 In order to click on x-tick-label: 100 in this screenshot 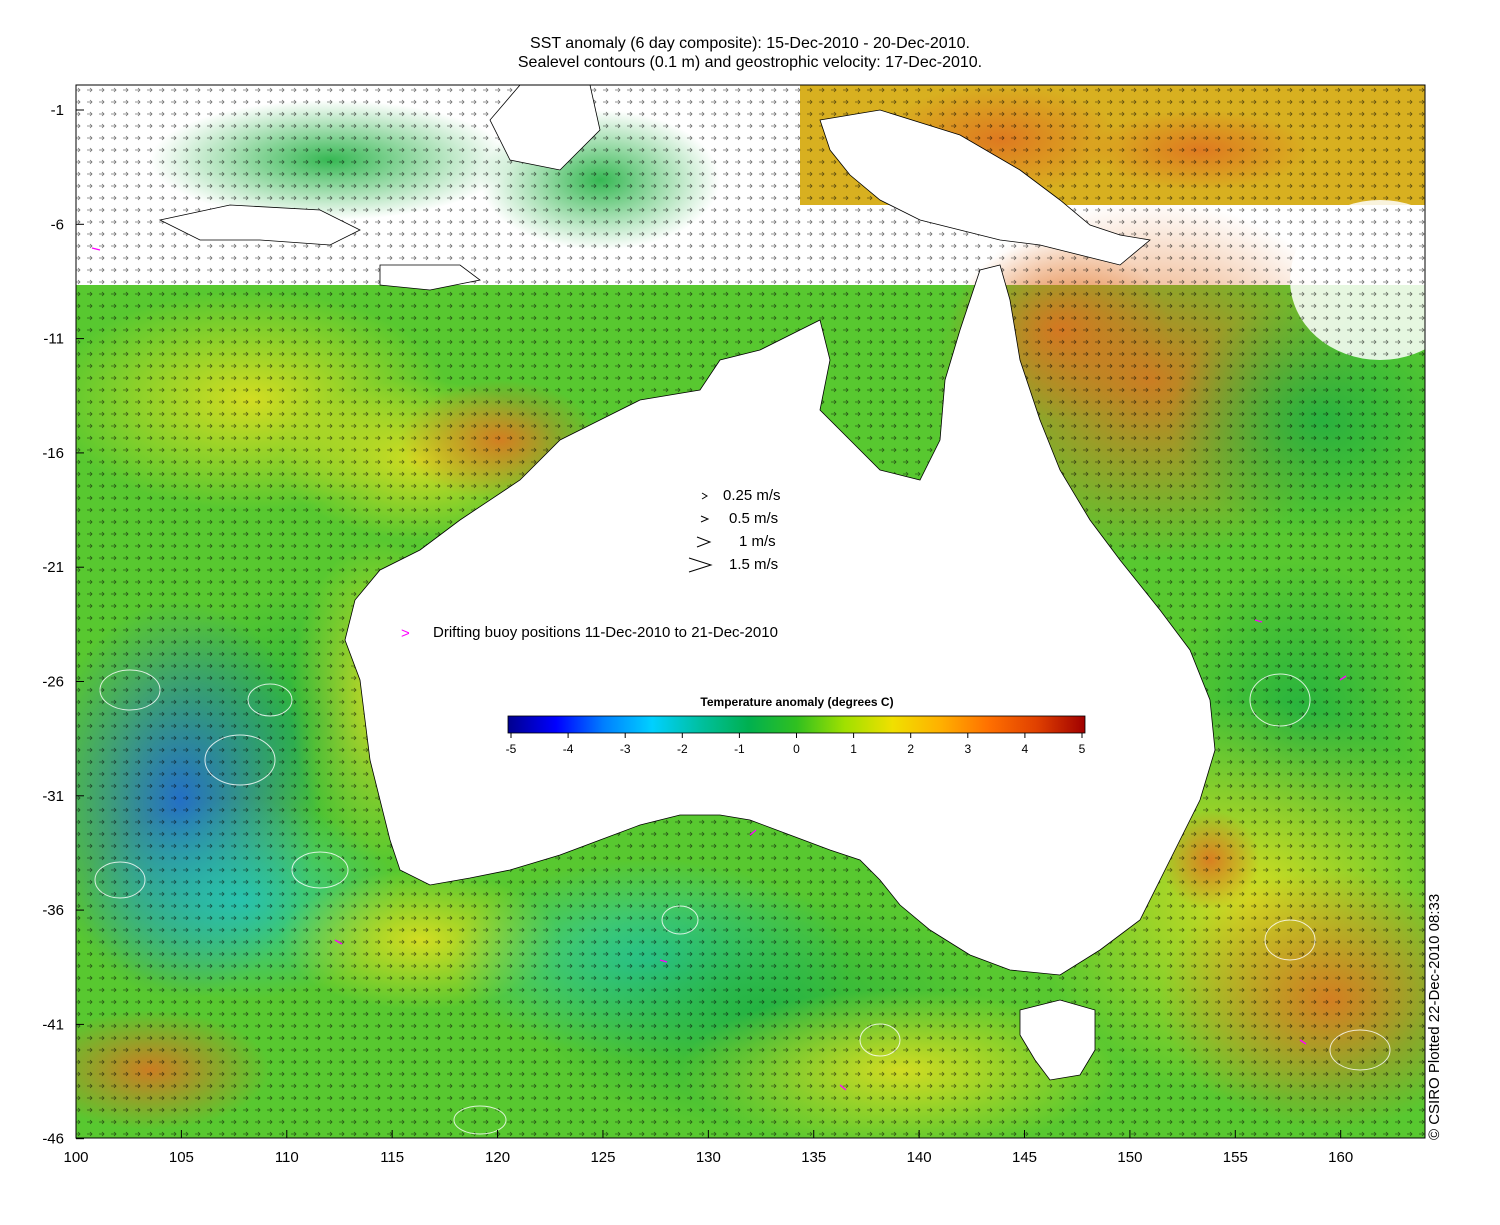, I will do `click(75, 1157)`.